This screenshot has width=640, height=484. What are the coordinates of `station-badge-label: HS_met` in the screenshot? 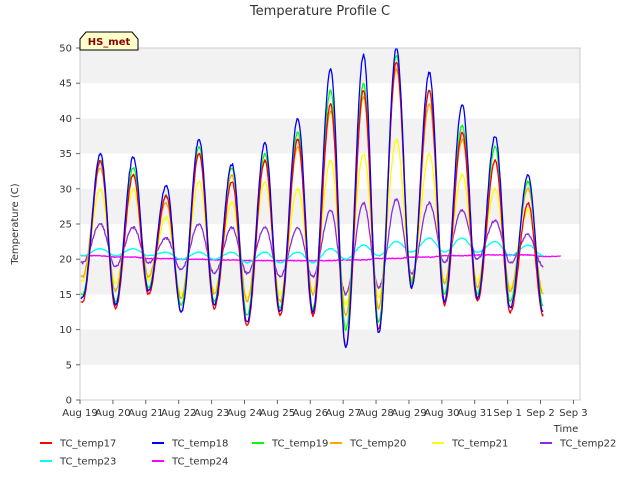 It's located at (109, 42).